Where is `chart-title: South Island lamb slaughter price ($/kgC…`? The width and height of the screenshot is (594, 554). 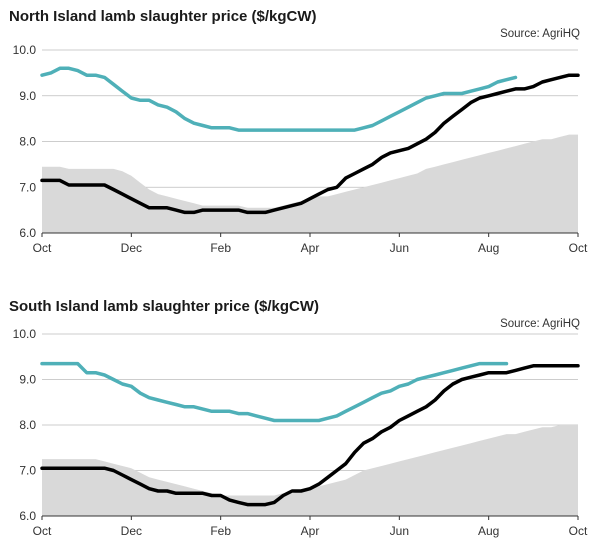 chart-title: South Island lamb slaughter price ($/kgC… is located at coordinates (164, 306).